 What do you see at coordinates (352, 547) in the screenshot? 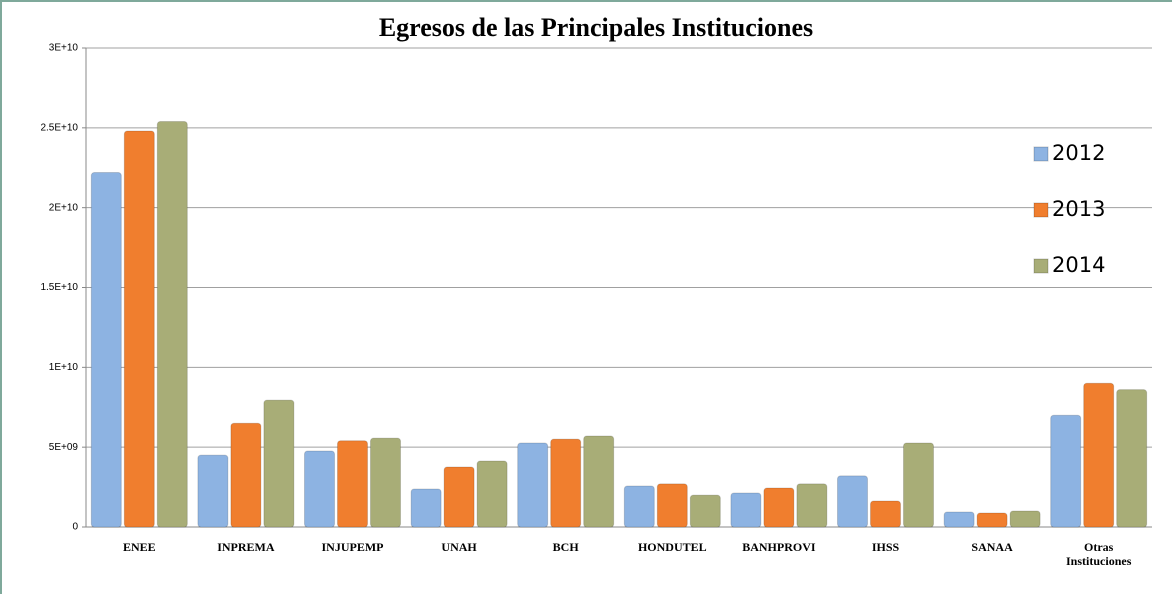
I see `x-tick-label: INJUPEMP` at bounding box center [352, 547].